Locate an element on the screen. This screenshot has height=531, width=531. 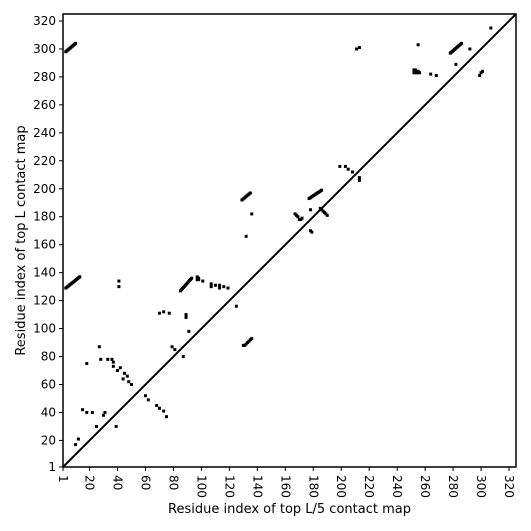
x-tick-label: 140 is located at coordinates (257, 486).